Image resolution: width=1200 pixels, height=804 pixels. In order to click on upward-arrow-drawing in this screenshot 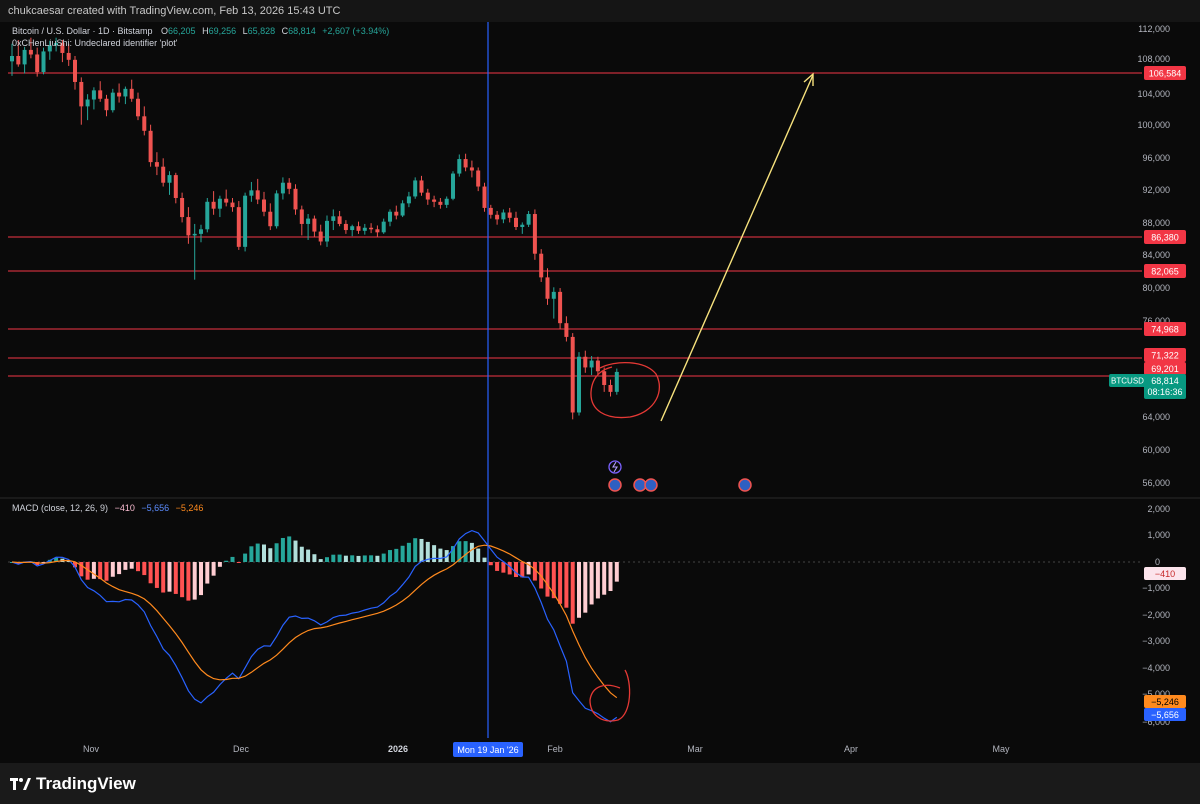, I will do `click(737, 248)`.